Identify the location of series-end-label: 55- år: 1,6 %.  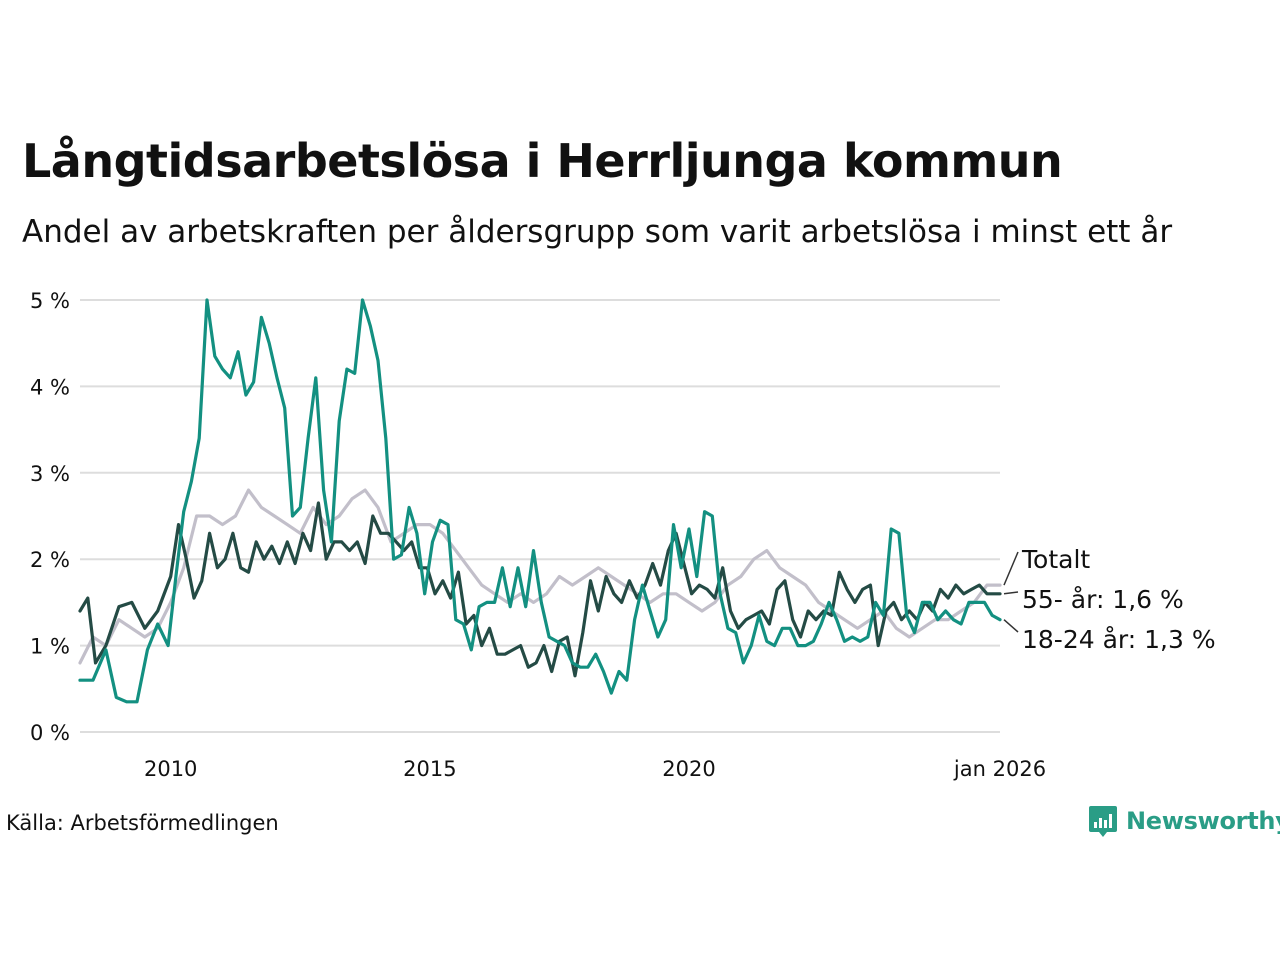
(1103, 599).